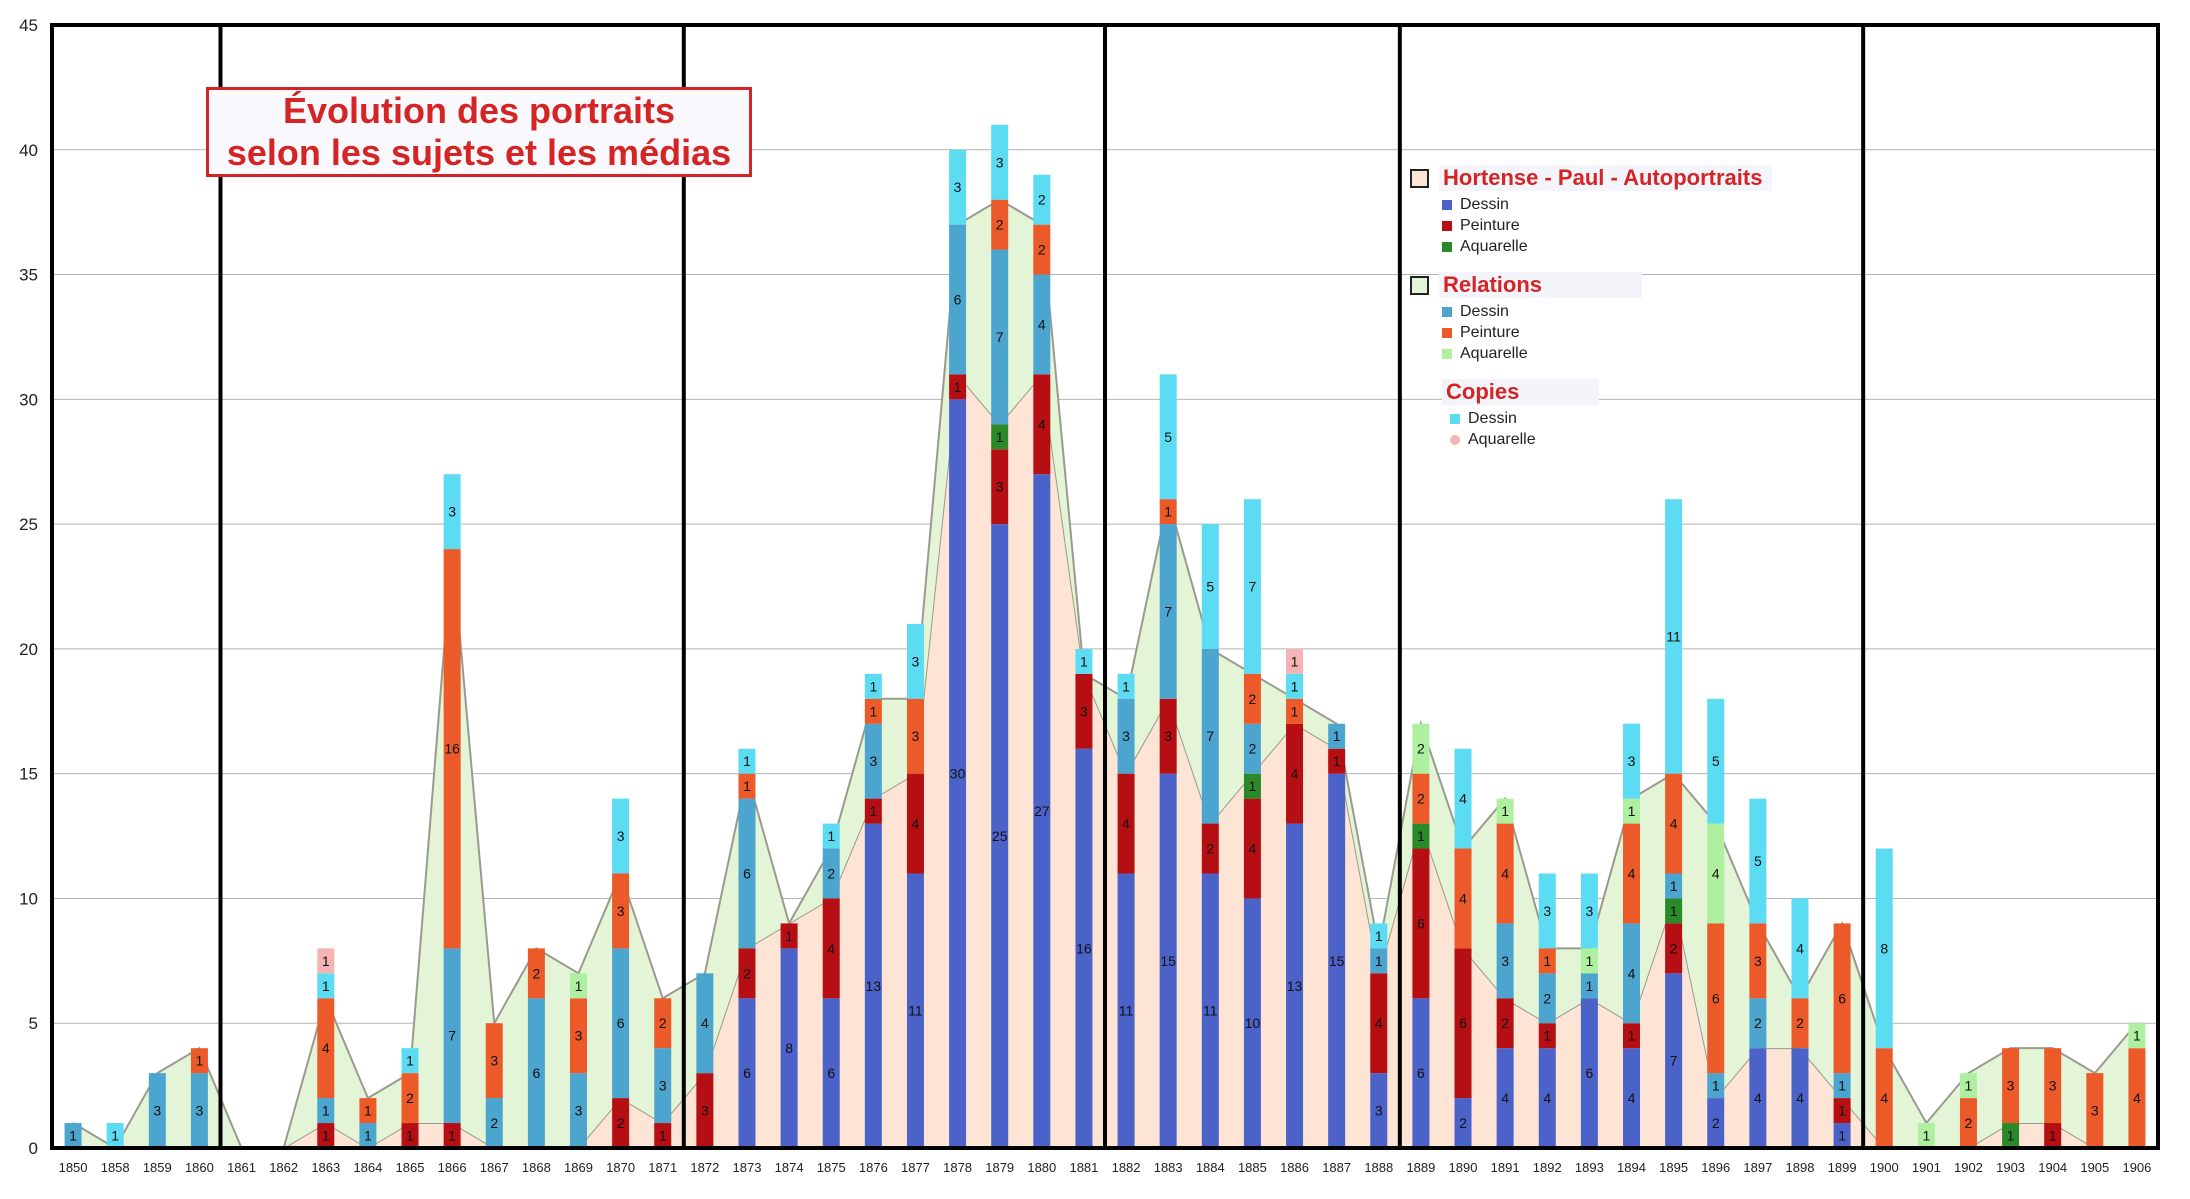  What do you see at coordinates (33, 1148) in the screenshot?
I see `y-tick-label: 0` at bounding box center [33, 1148].